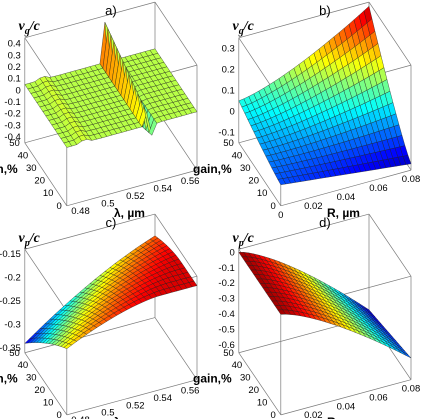  I want to click on z-tick-label: -0.35, so click(10, 348).